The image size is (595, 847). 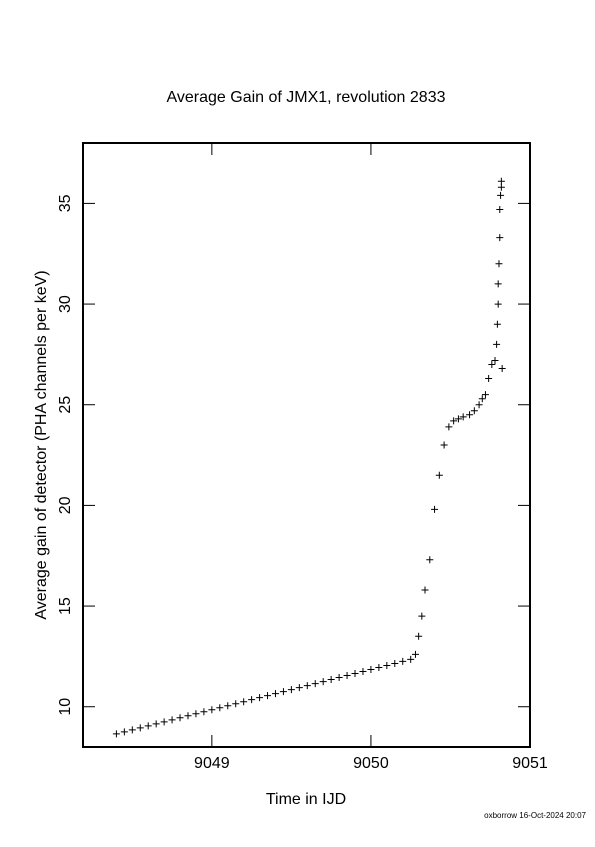 I want to click on y-tick-label: 25, so click(x=65, y=405).